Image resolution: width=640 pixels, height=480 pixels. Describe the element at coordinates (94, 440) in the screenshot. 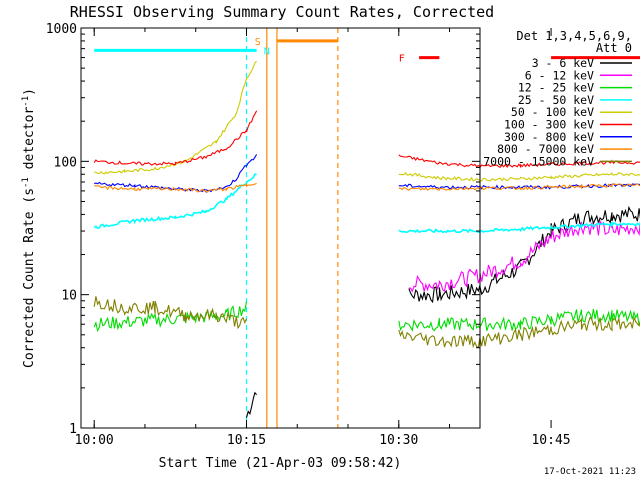

I see `x-tick-label-0: 10:00` at that location.